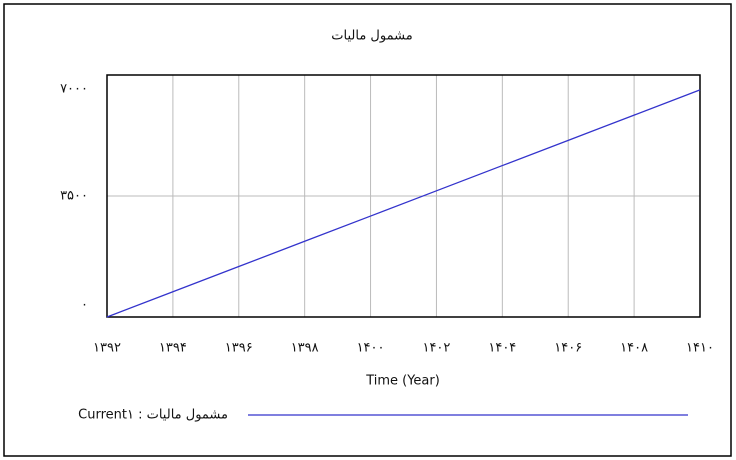 Image resolution: width=736 pixels, height=460 pixels. What do you see at coordinates (305, 348) in the screenshot?
I see `x-tick-label: ۱۳۹۸` at bounding box center [305, 348].